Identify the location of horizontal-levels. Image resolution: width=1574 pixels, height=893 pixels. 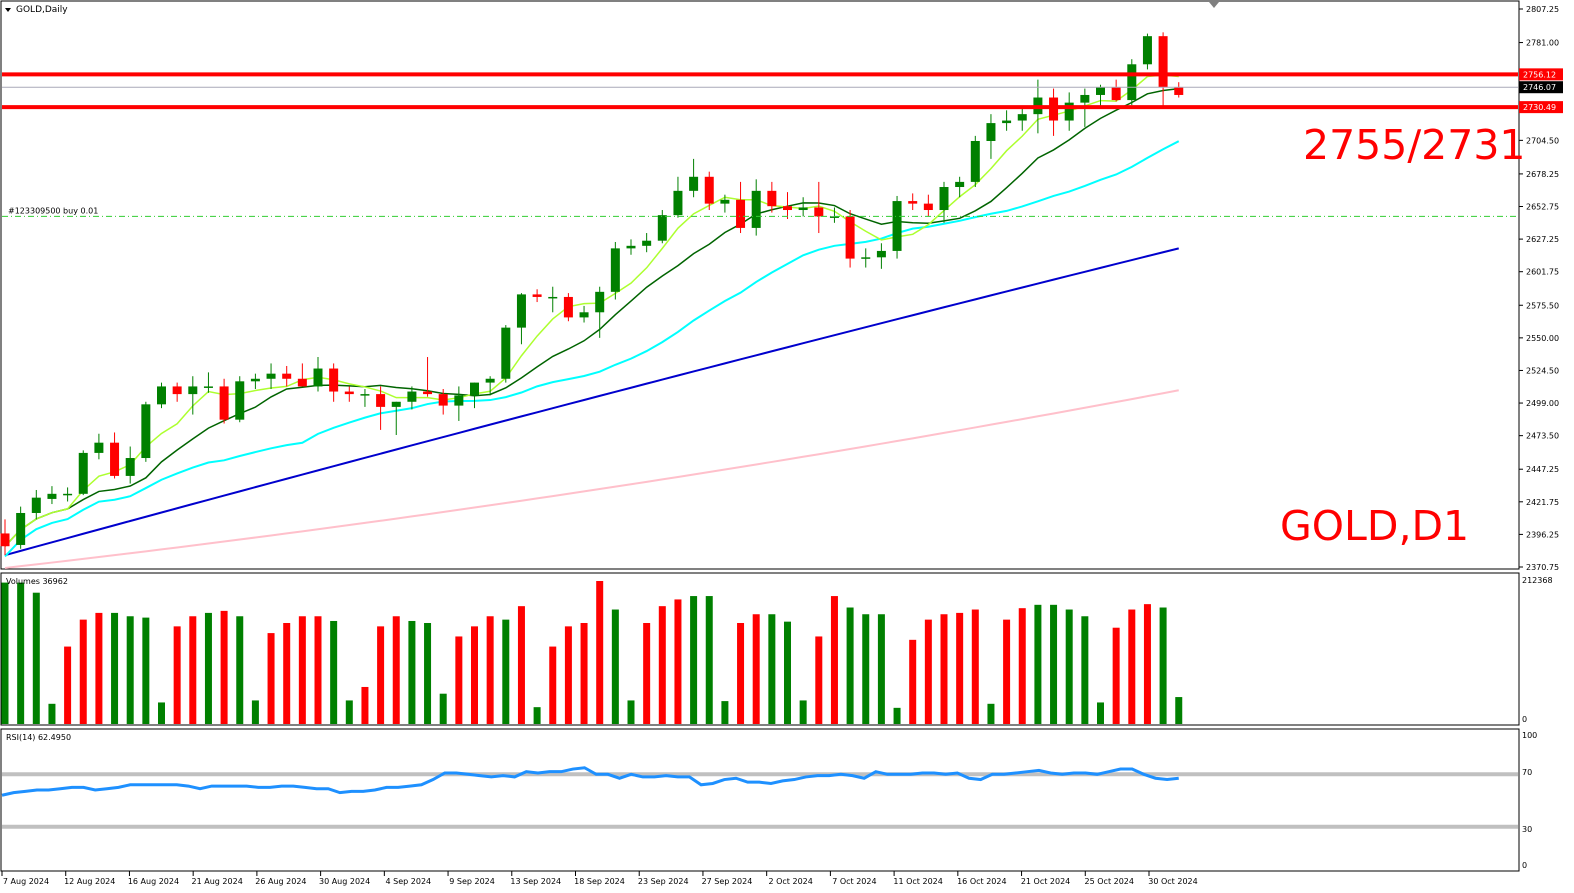
(760, 91).